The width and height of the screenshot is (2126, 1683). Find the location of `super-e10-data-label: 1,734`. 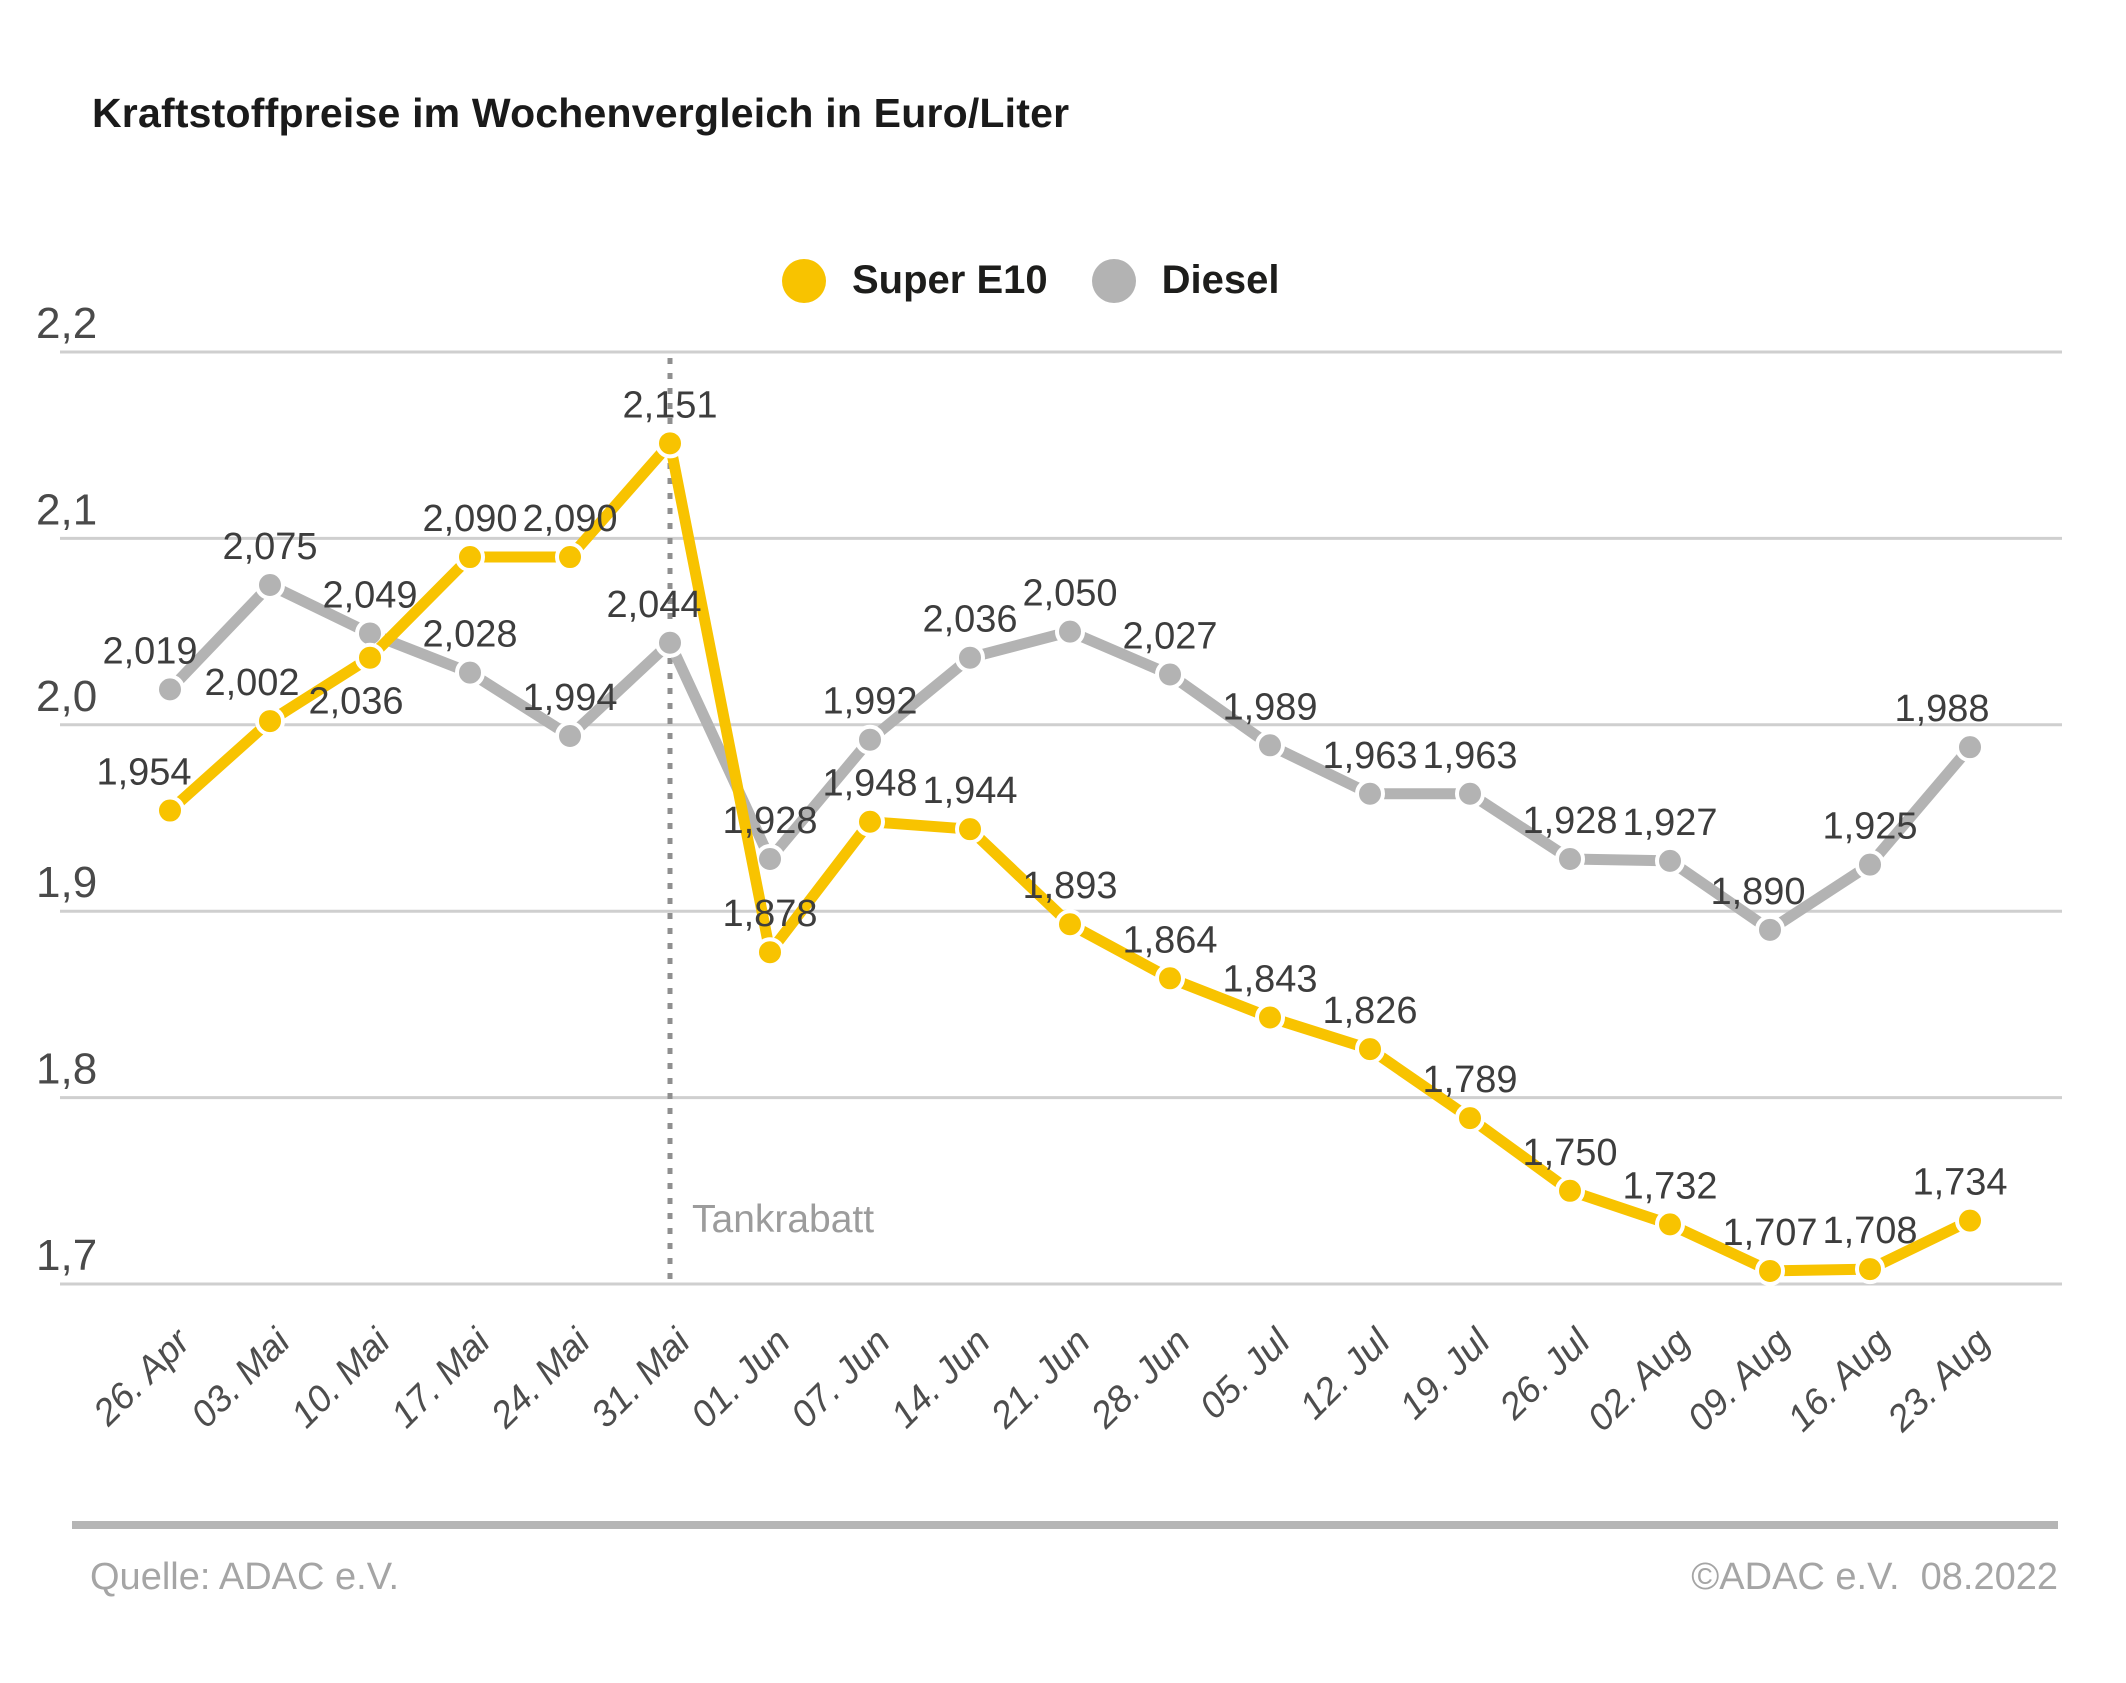

super-e10-data-label: 1,734 is located at coordinates (1959, 1183).